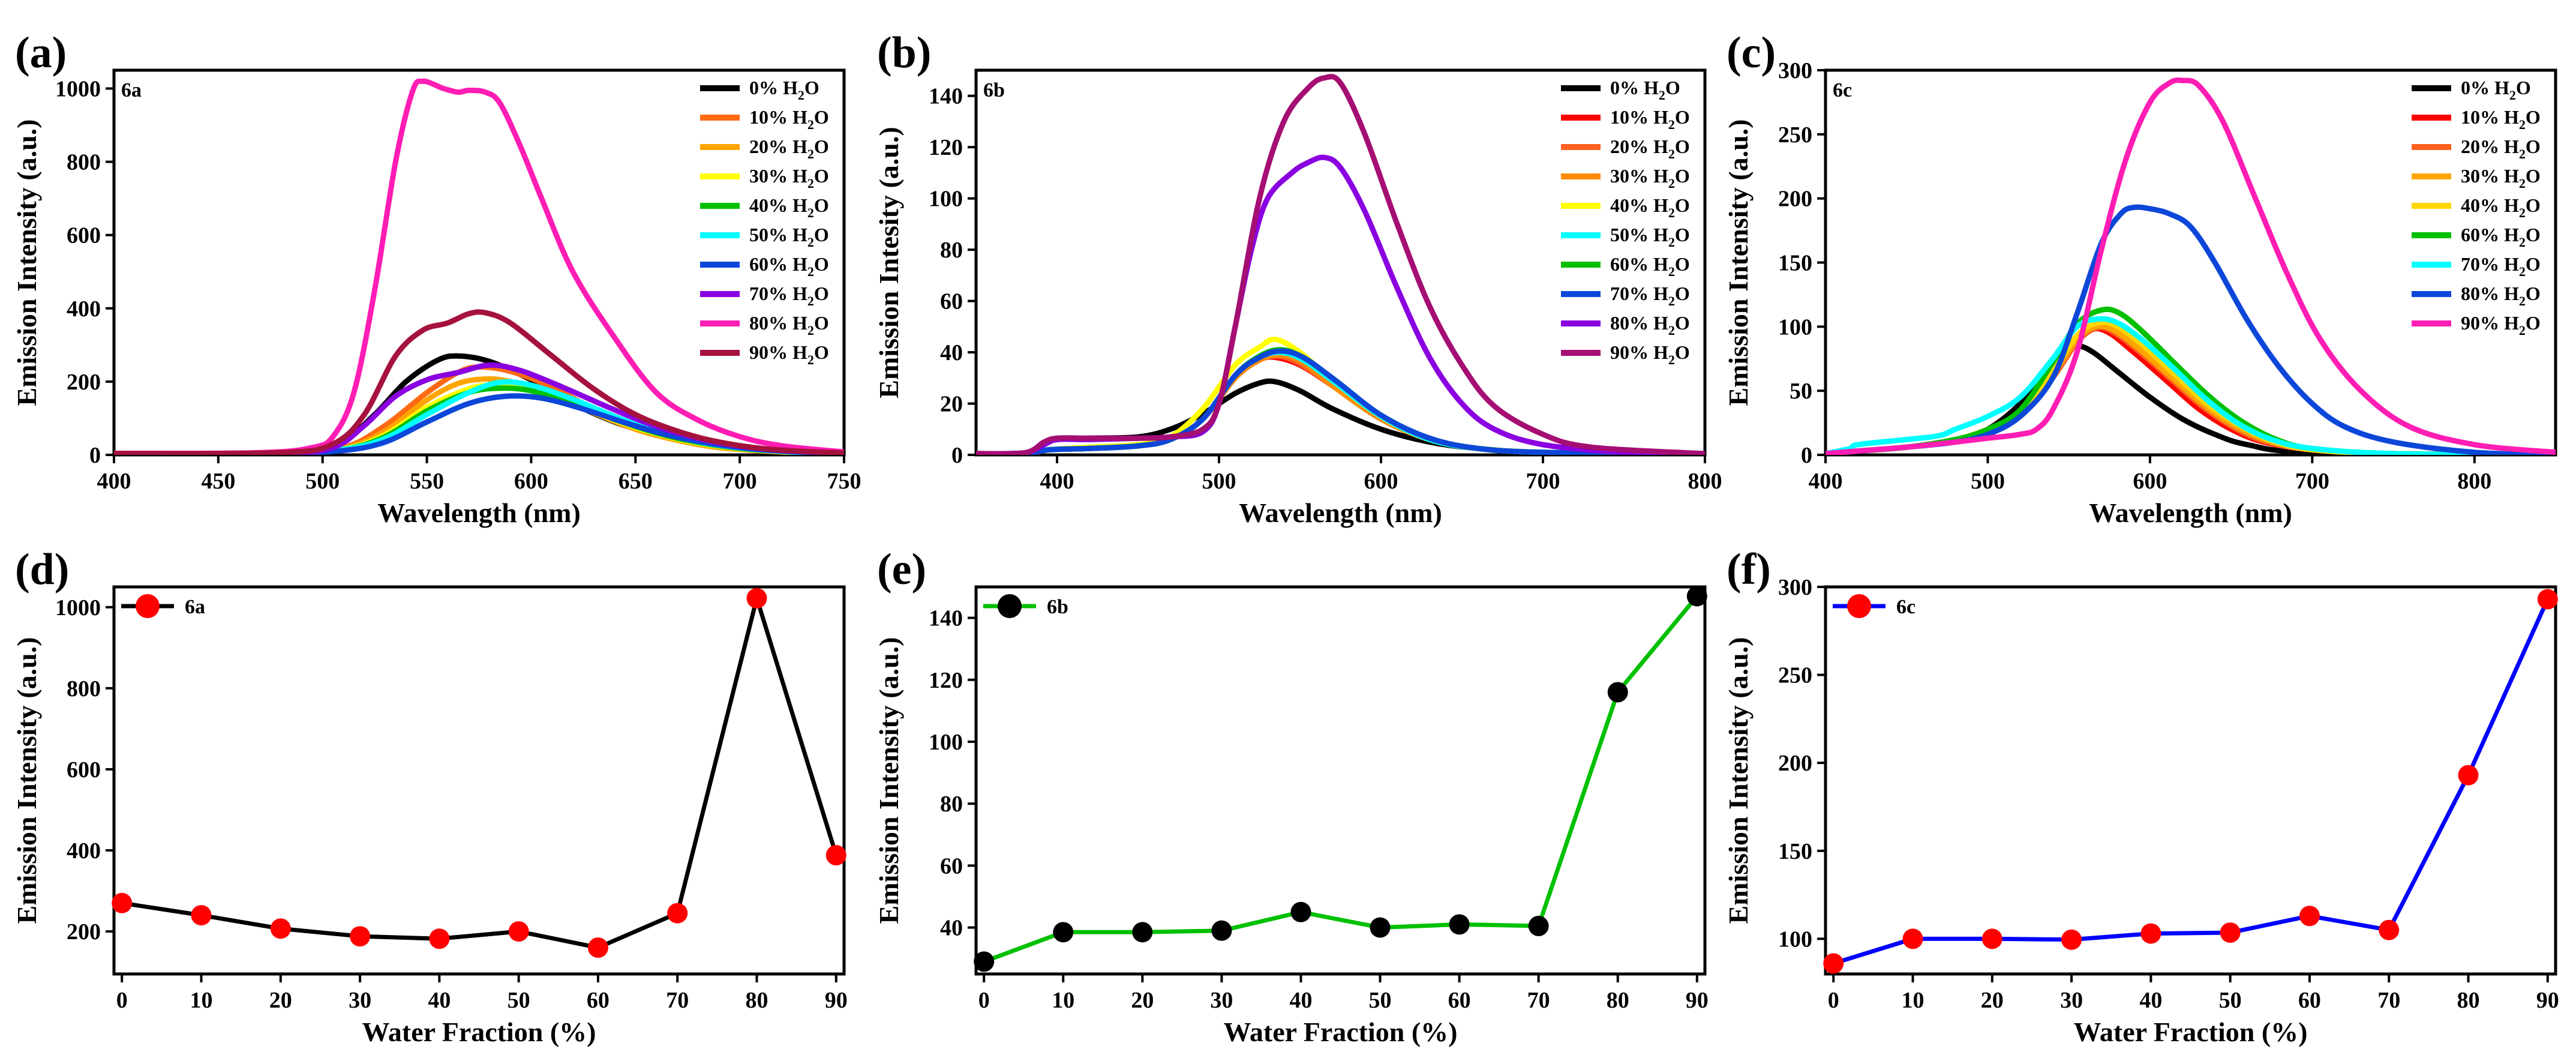 The height and width of the screenshot is (1061, 2576). What do you see at coordinates (1539, 1000) in the screenshot?
I see `x-tick-label: 70` at bounding box center [1539, 1000].